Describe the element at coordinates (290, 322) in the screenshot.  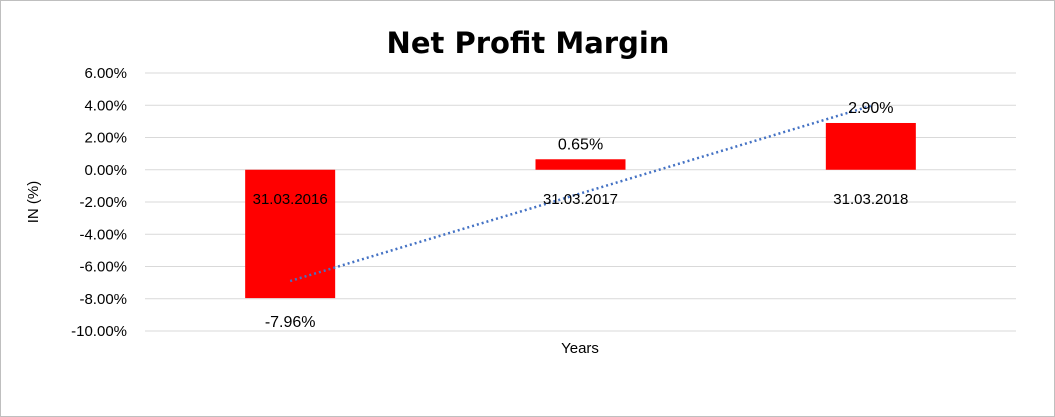
I see `data-label: -7.96%` at that location.